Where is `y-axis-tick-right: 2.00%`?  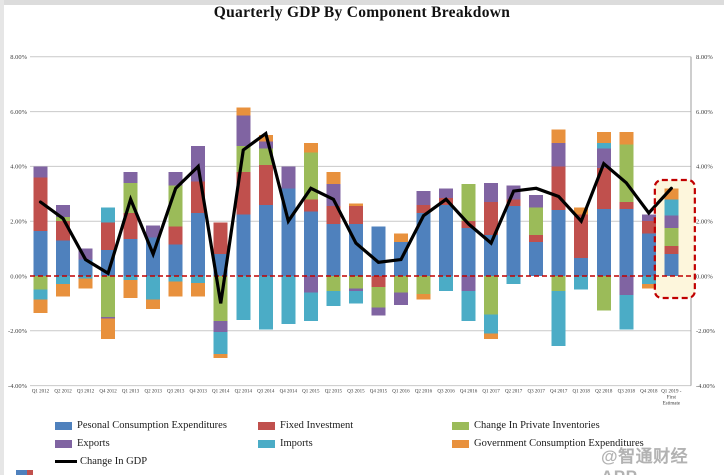
y-axis-tick-right: 2.00% is located at coordinates (704, 222).